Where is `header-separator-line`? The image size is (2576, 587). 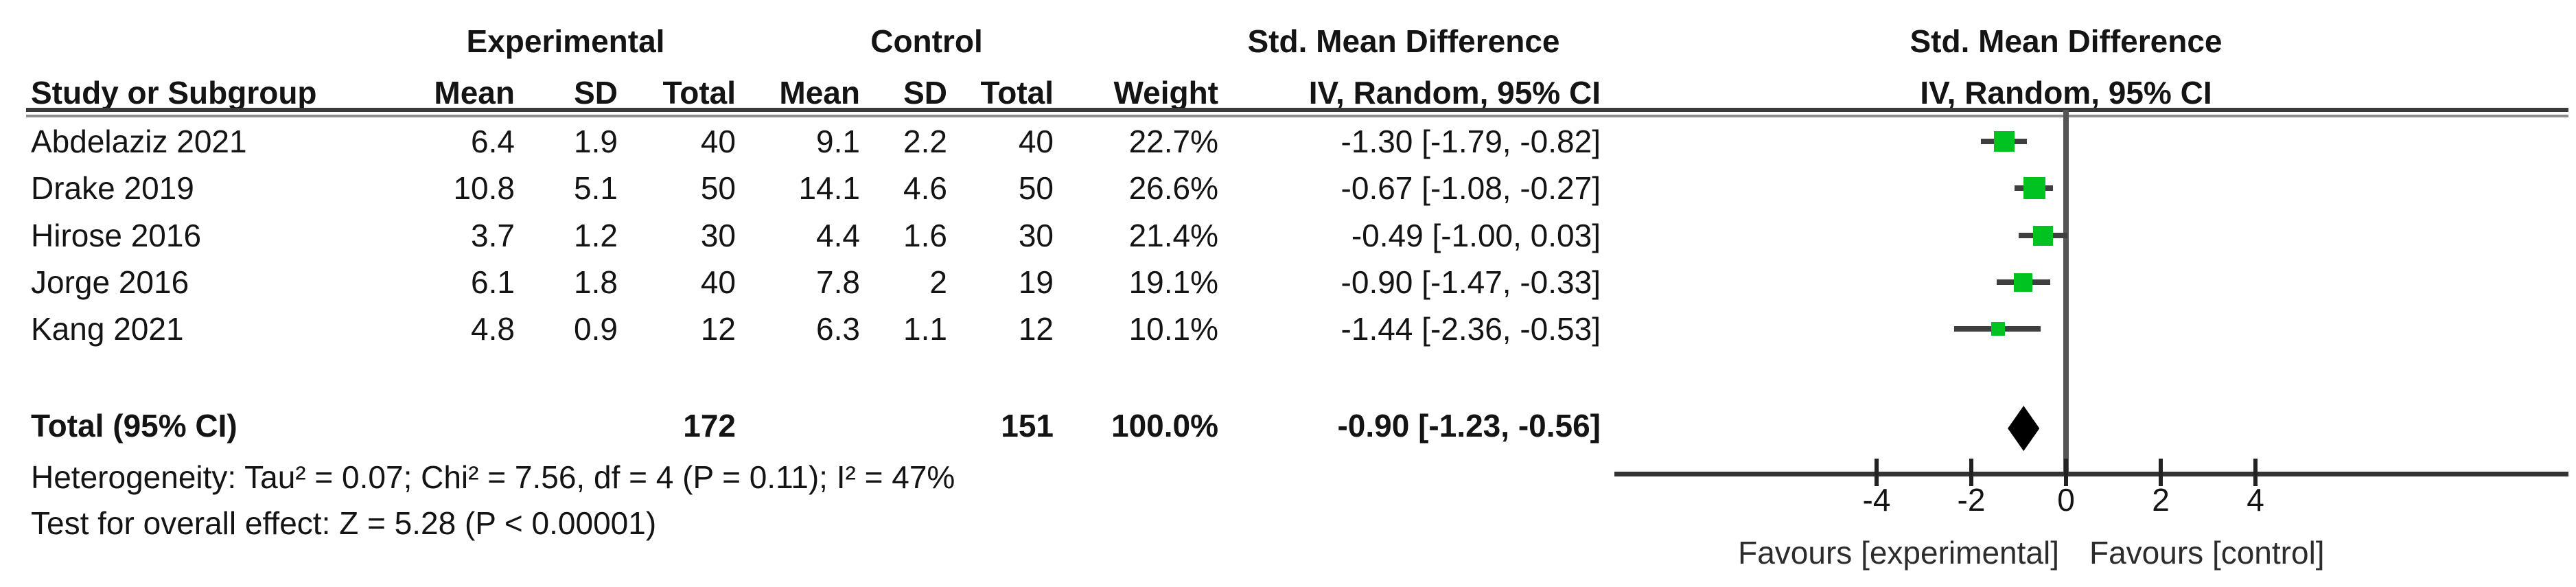 header-separator-line is located at coordinates (1297, 110).